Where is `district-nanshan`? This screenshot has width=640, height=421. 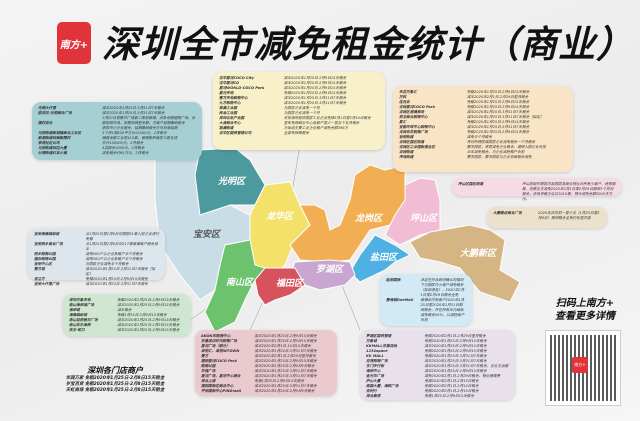
district-nanshan is located at coordinates (235, 286).